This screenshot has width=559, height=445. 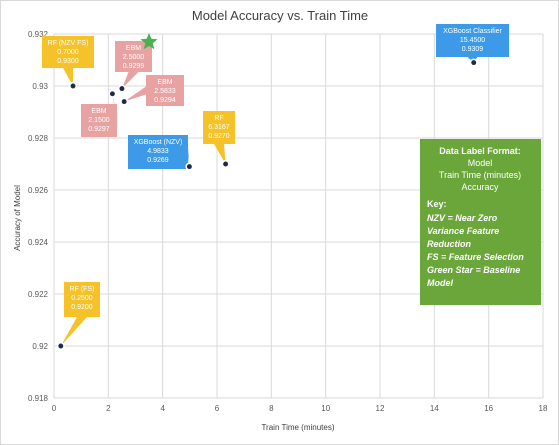 What do you see at coordinates (462, 218) in the screenshot?
I see `note-key-line: NZV = Near Zero` at bounding box center [462, 218].